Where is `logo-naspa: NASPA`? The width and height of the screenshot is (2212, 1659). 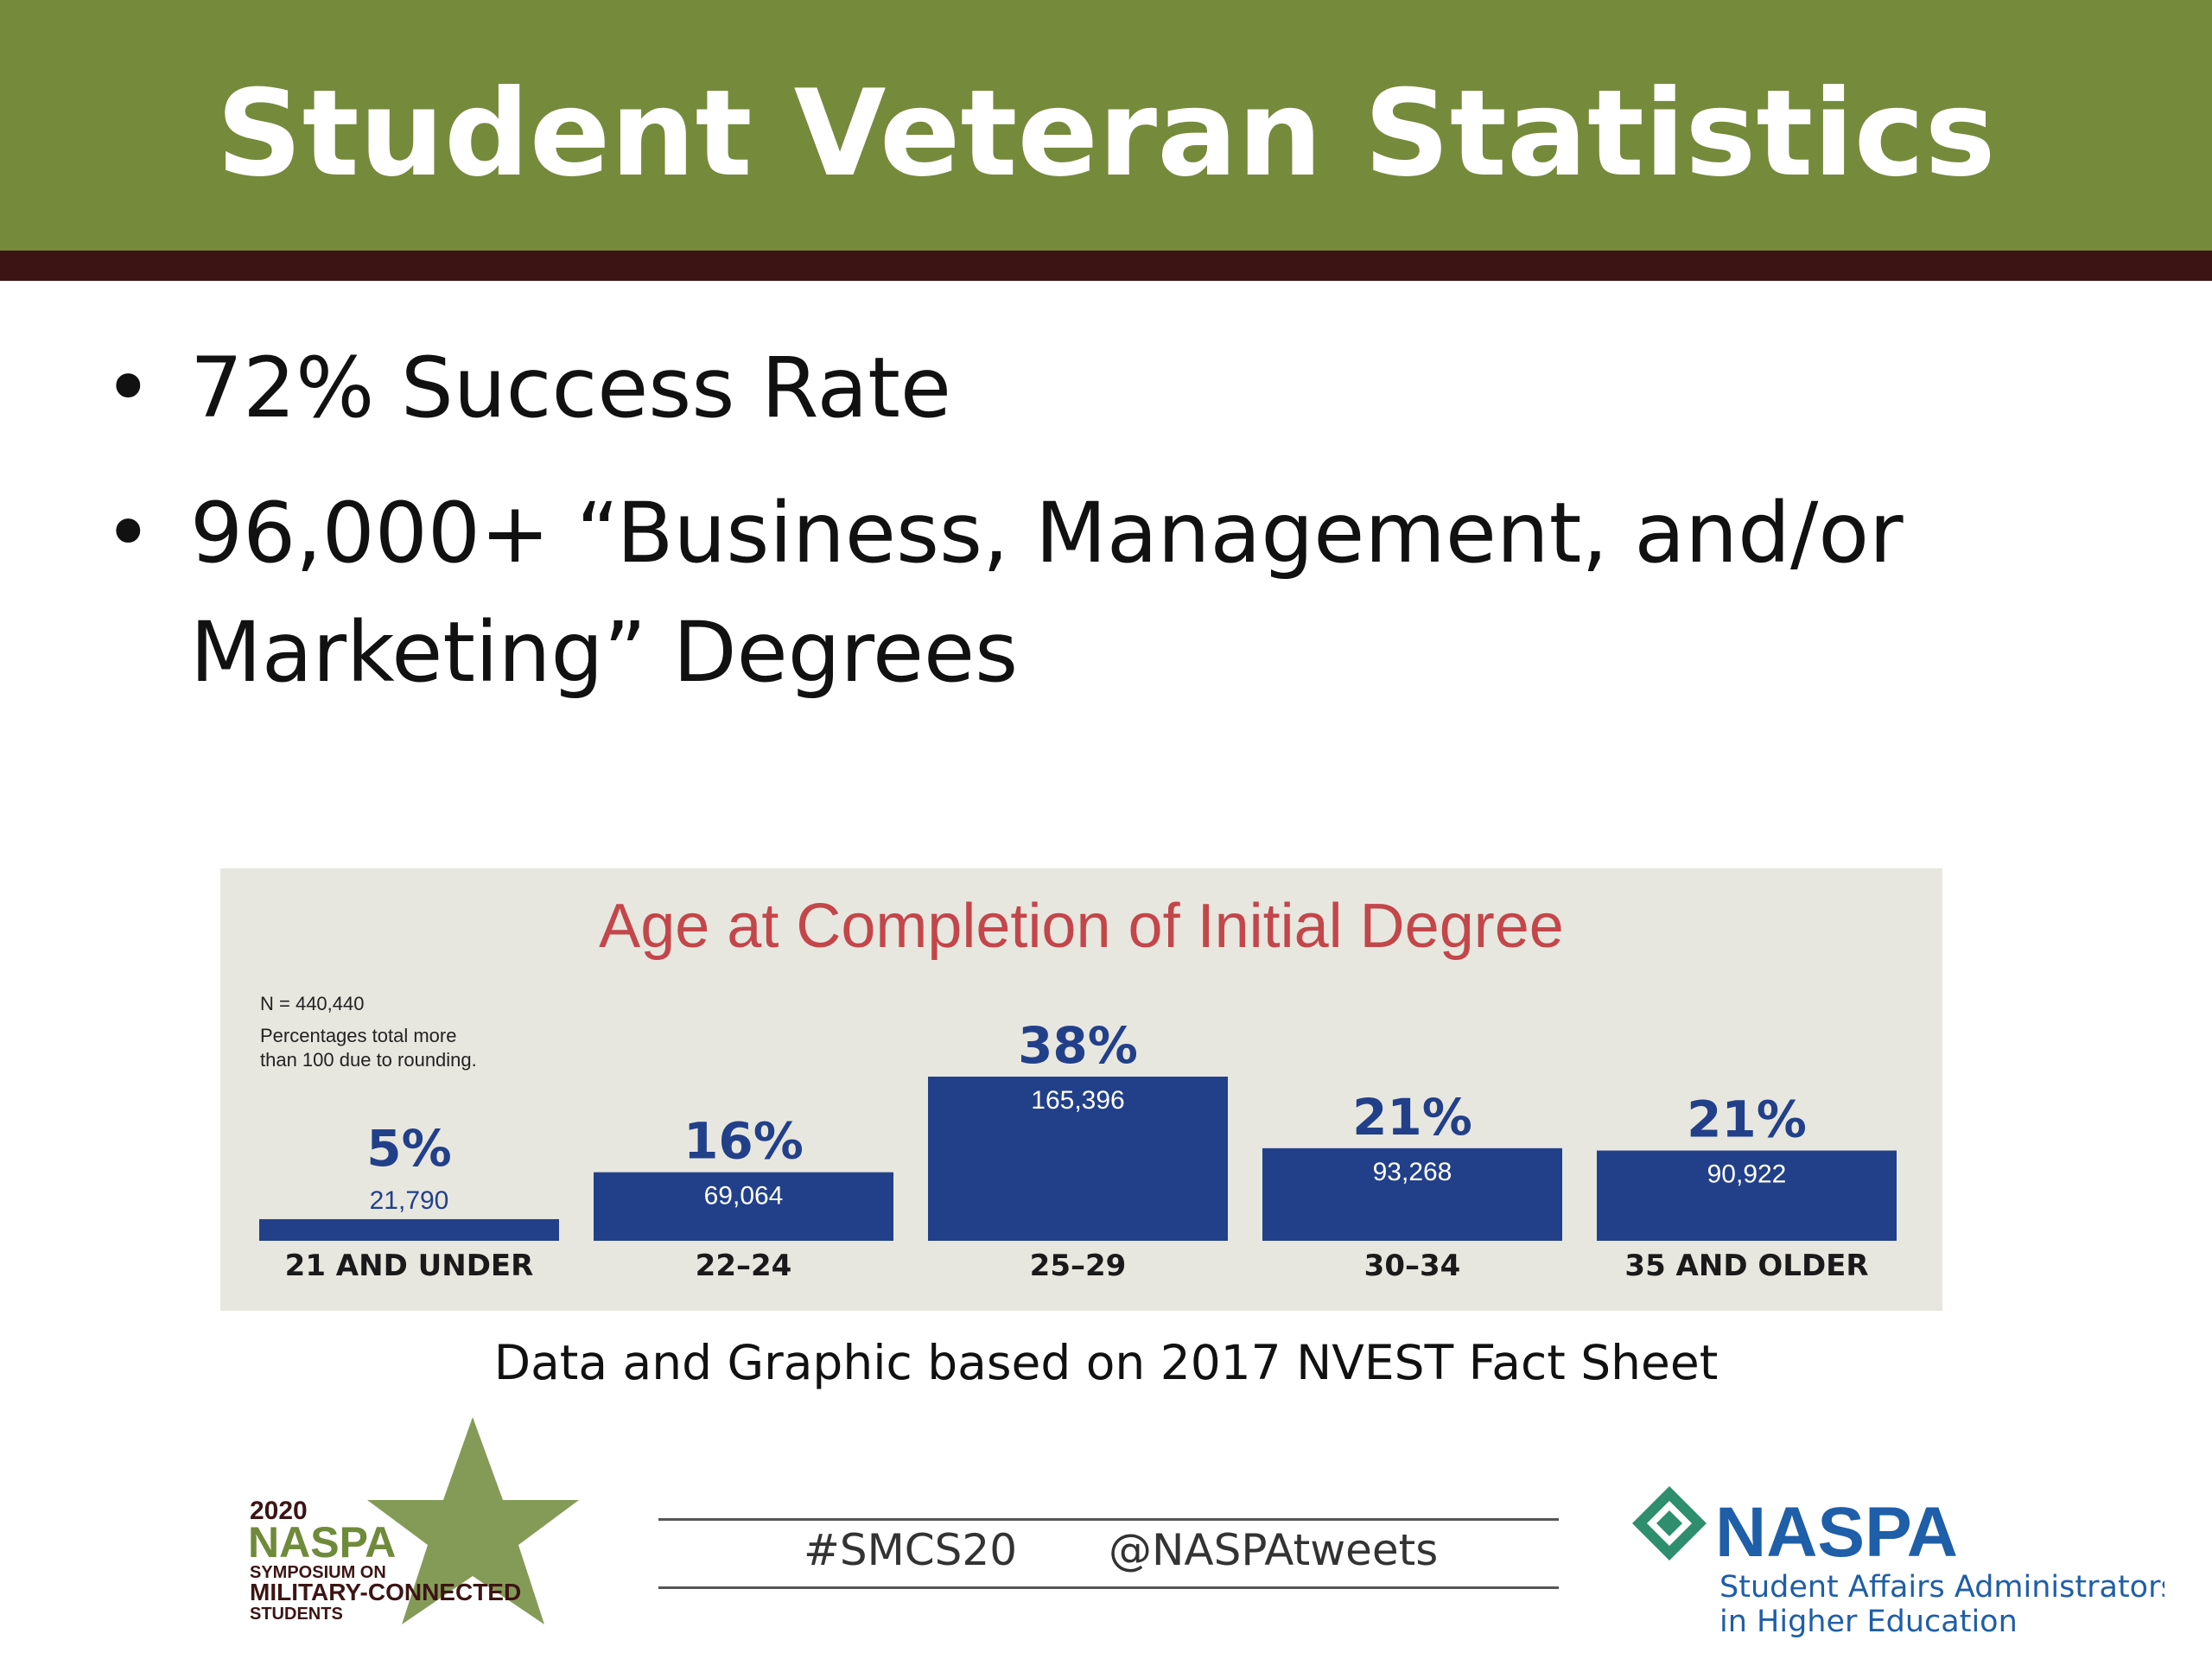
logo-naspa: NASPA is located at coordinates (322, 1542).